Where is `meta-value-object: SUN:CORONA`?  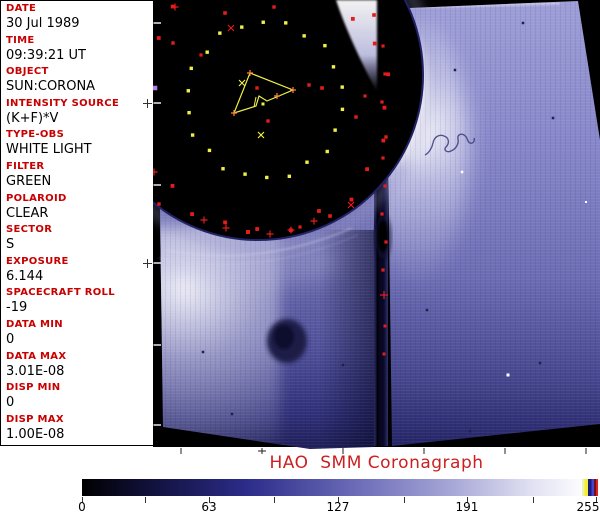
meta-value-object: SUN:CORONA is located at coordinates (51, 87).